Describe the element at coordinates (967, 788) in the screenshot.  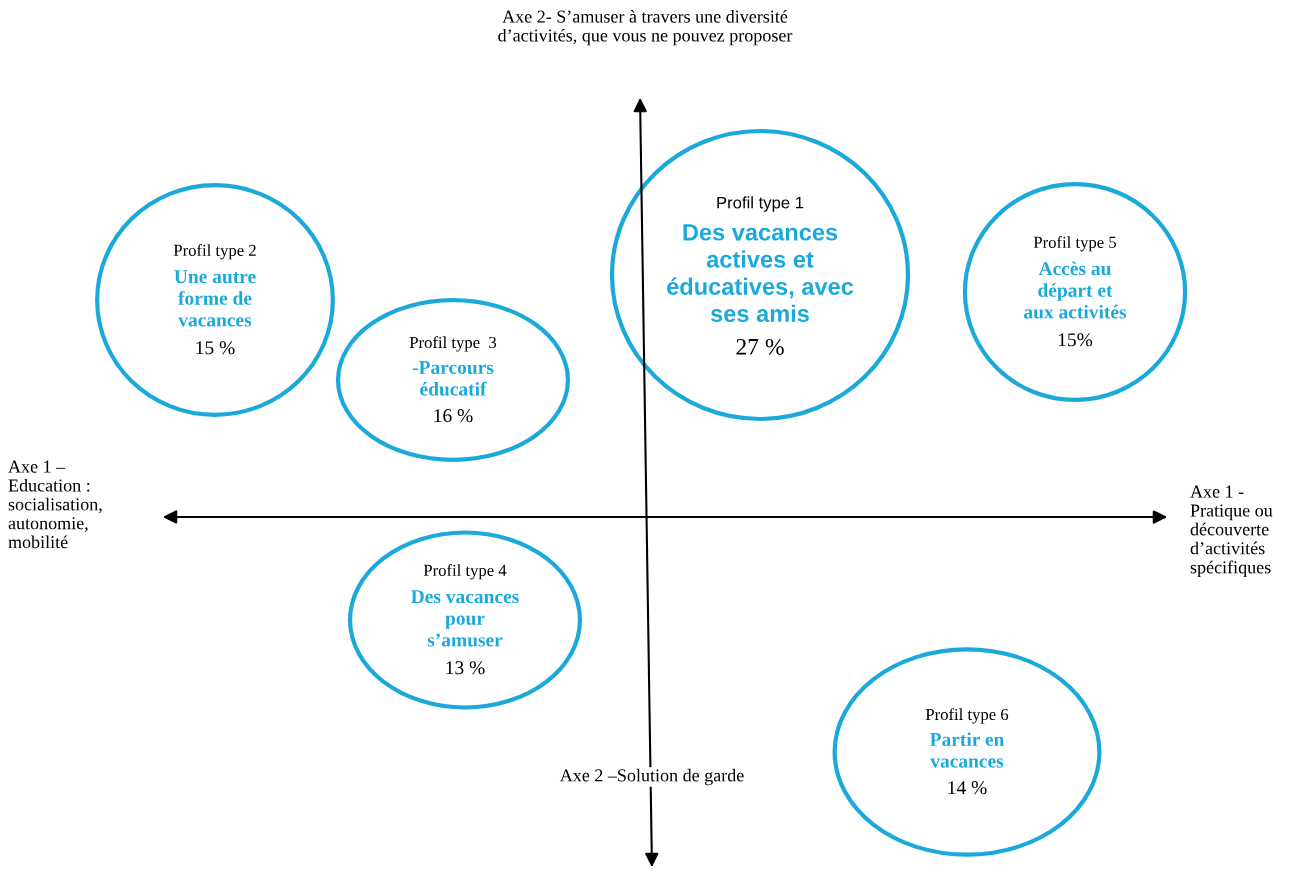
I see `data-label: 14 %` at that location.